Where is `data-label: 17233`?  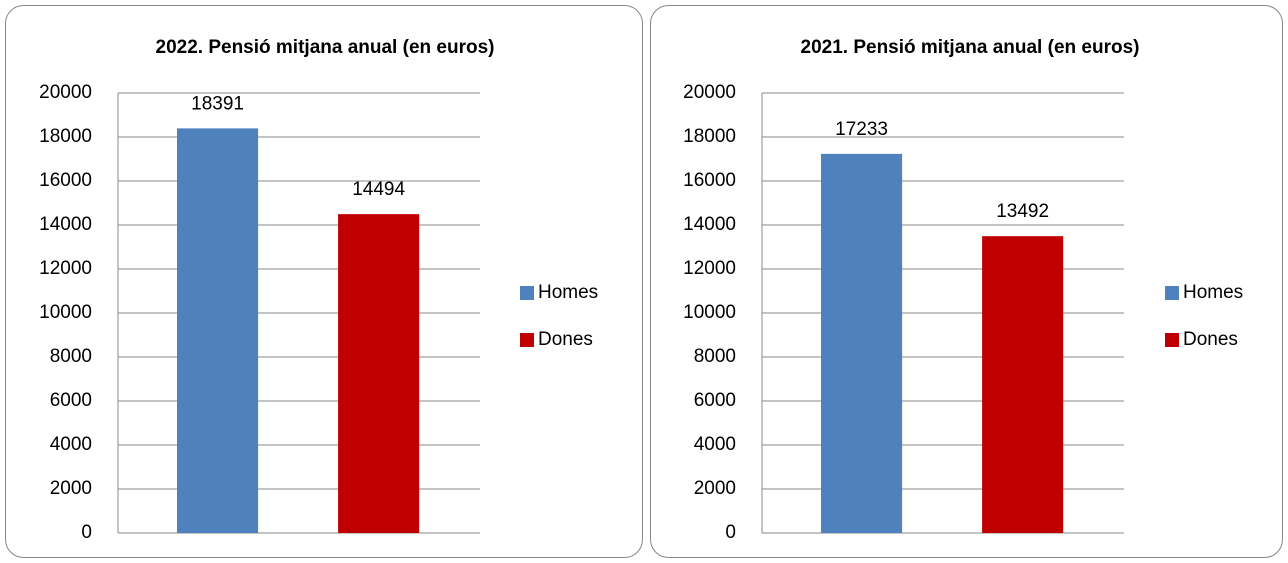 data-label: 17233 is located at coordinates (861, 129).